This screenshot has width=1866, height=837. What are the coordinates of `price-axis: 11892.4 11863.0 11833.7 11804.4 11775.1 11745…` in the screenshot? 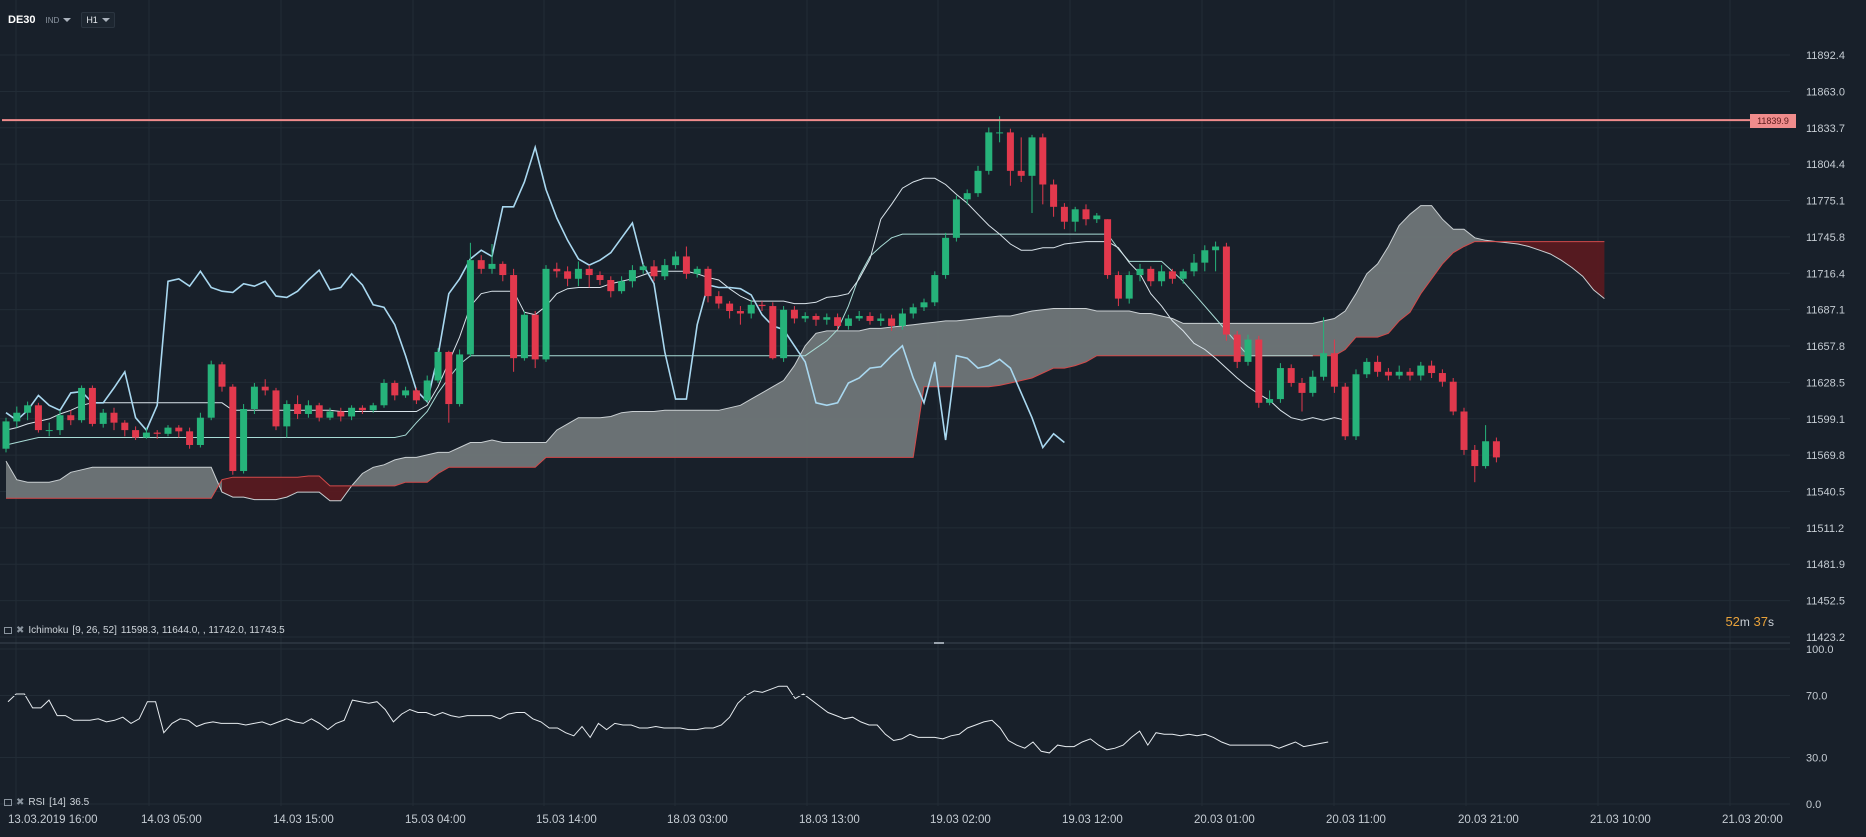 It's located at (1825, 347).